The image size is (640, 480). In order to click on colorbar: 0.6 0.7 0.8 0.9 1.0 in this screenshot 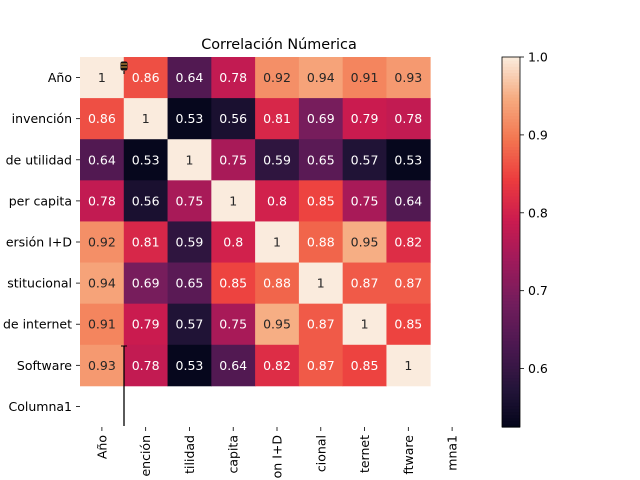, I will do `click(524, 239)`.